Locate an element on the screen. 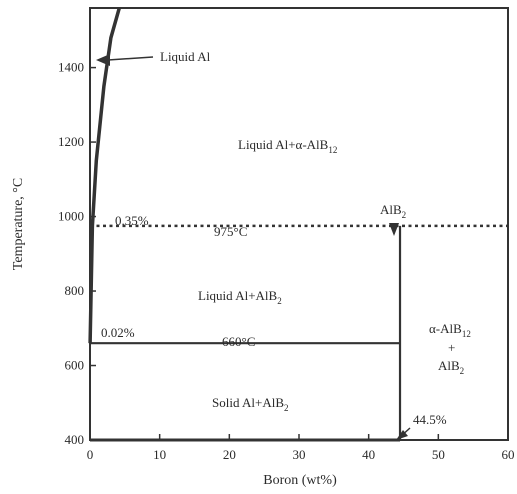  label-alb2-top-main: AlB is located at coordinates (391, 209).